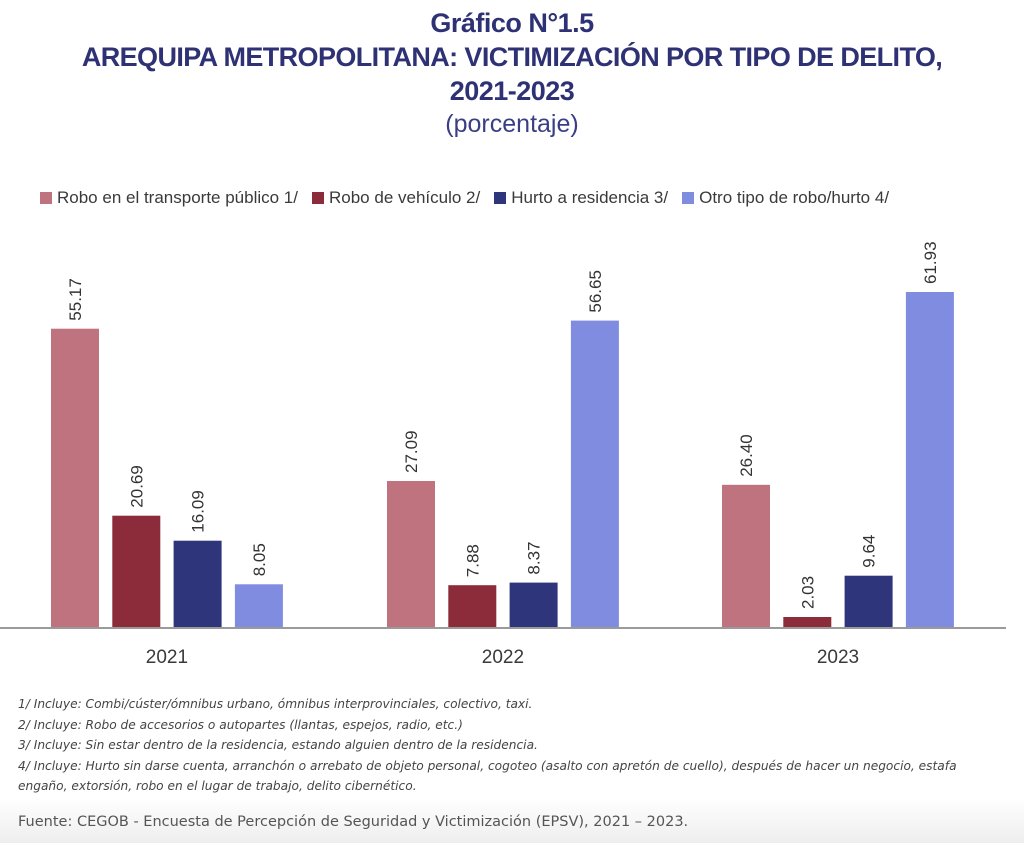  What do you see at coordinates (259, 559) in the screenshot?
I see `data-label: 8.05` at bounding box center [259, 559].